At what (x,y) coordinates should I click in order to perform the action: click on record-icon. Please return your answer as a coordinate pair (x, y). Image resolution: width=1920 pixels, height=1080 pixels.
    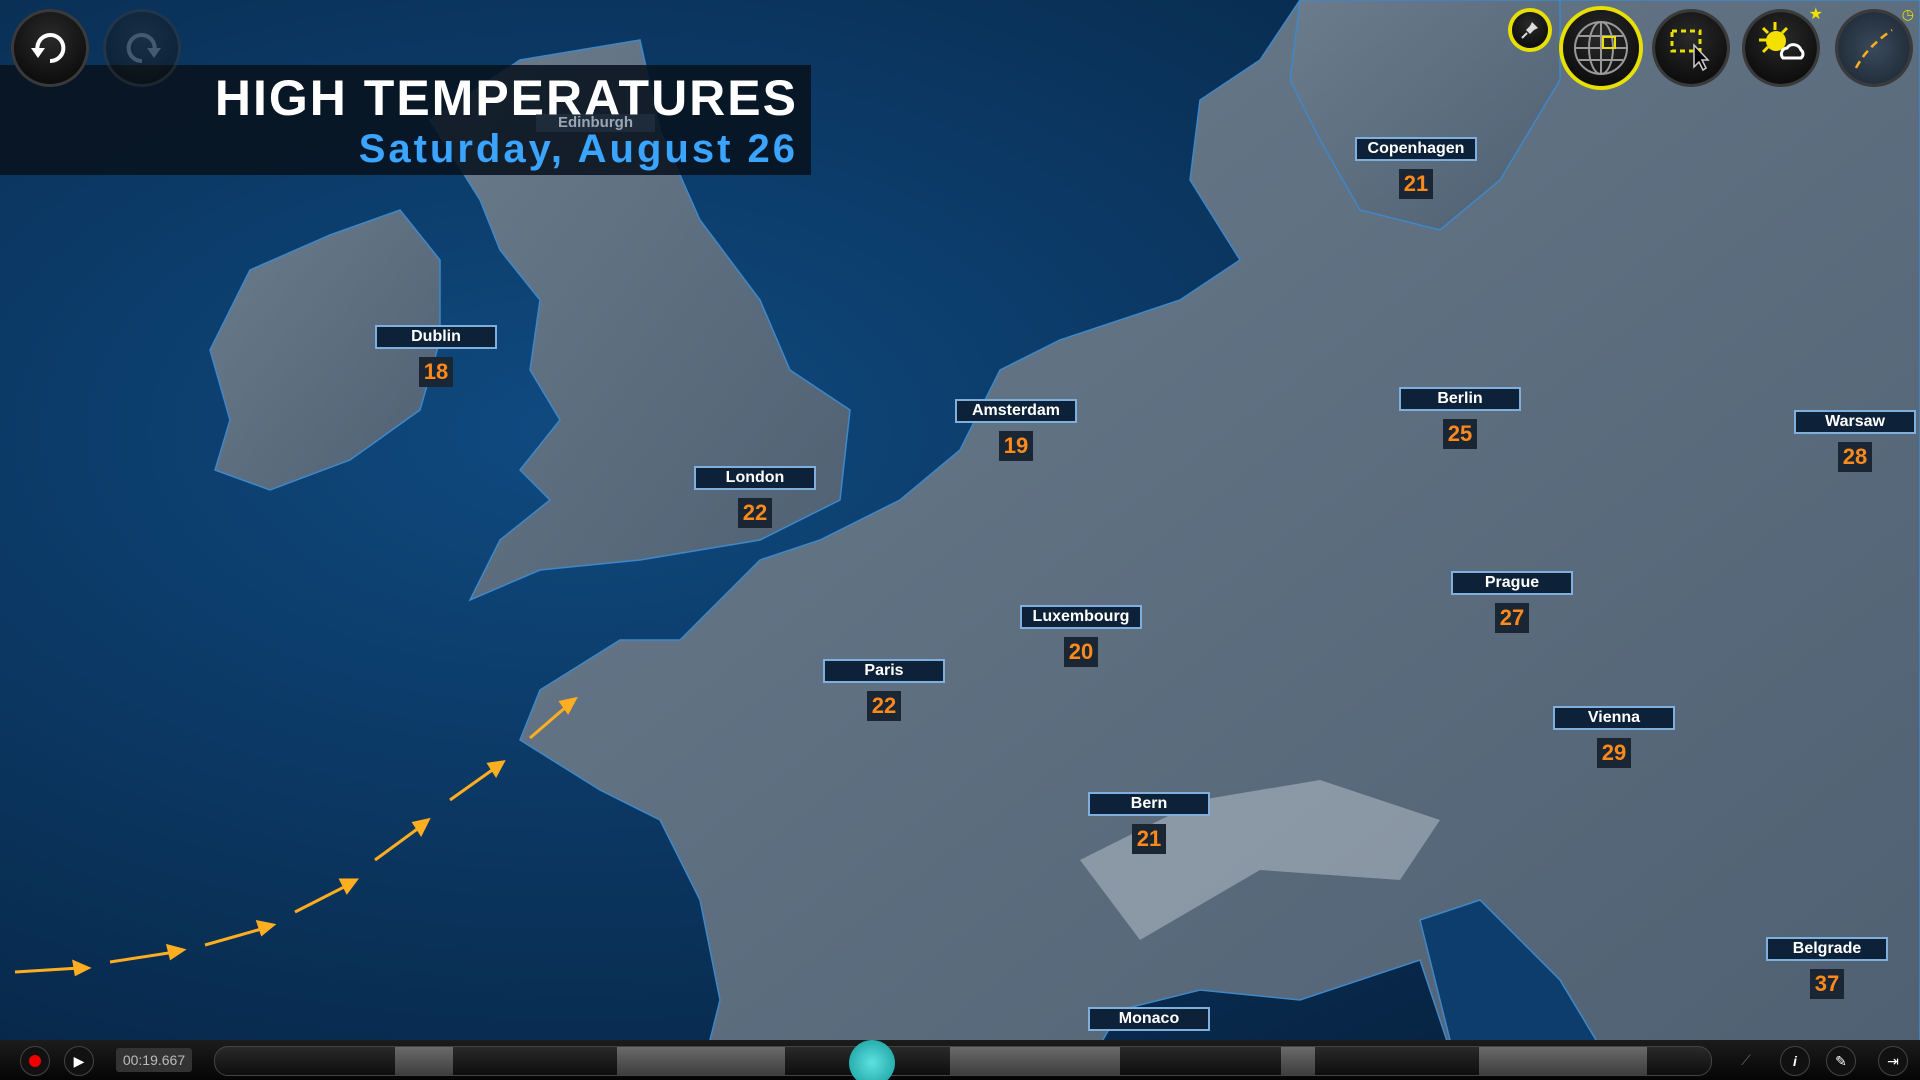
    Looking at the image, I should click on (35, 1061).